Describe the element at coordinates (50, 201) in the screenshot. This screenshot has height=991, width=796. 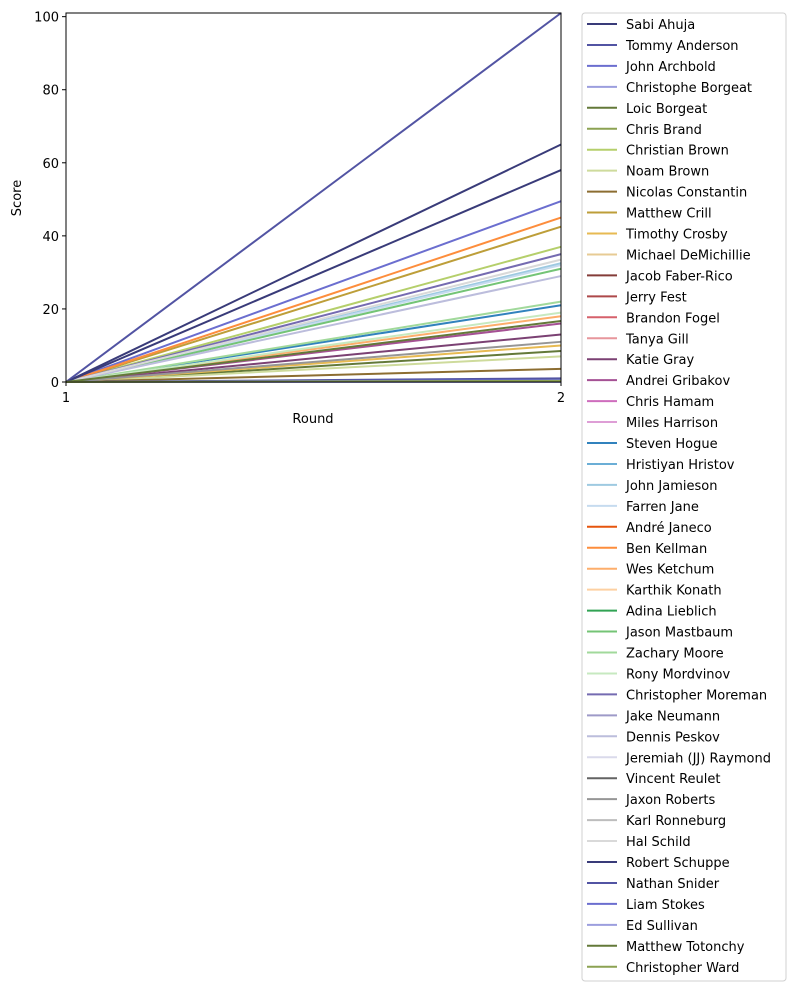
I see `y-axis: 0 20 40 60 80 100` at that location.